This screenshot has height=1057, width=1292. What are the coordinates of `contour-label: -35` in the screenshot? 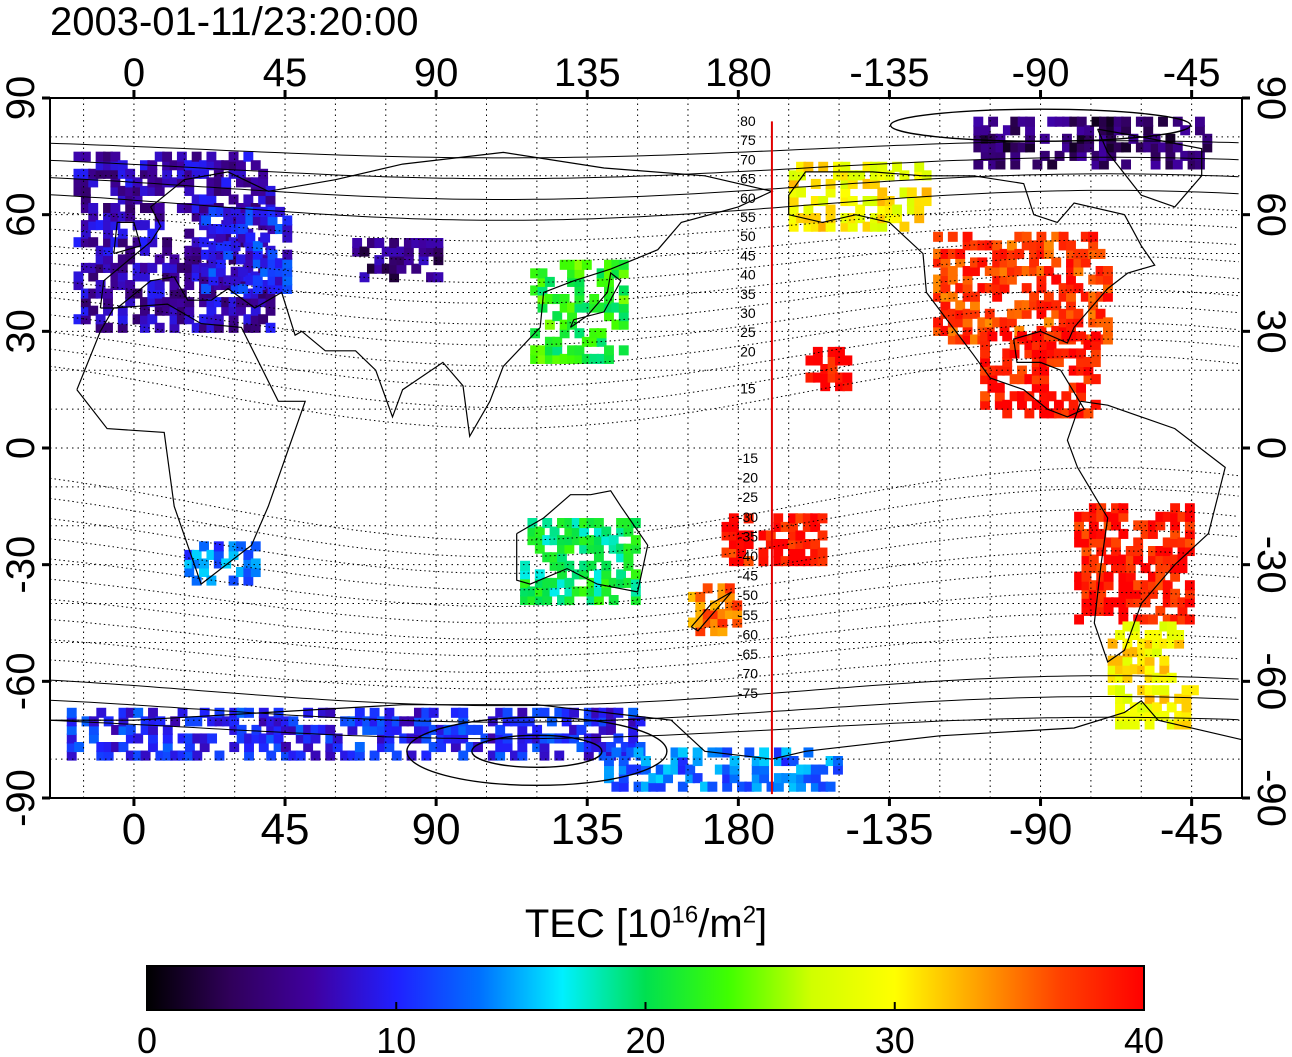 It's located at (748, 536).